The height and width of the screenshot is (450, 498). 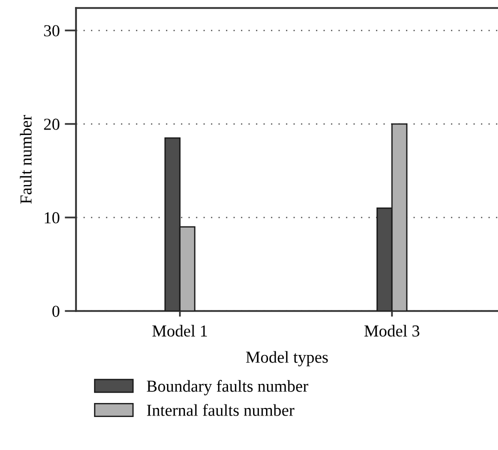 What do you see at coordinates (287, 358) in the screenshot?
I see `x-axis-title: Model types` at bounding box center [287, 358].